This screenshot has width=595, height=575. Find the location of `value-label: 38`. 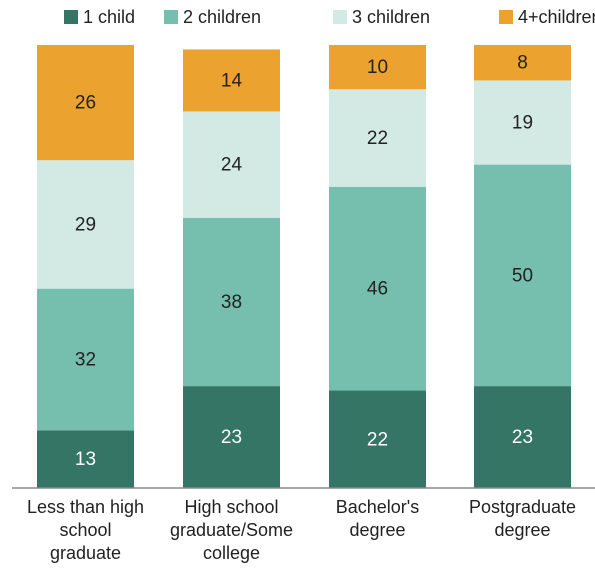

value-label: 38 is located at coordinates (231, 302).